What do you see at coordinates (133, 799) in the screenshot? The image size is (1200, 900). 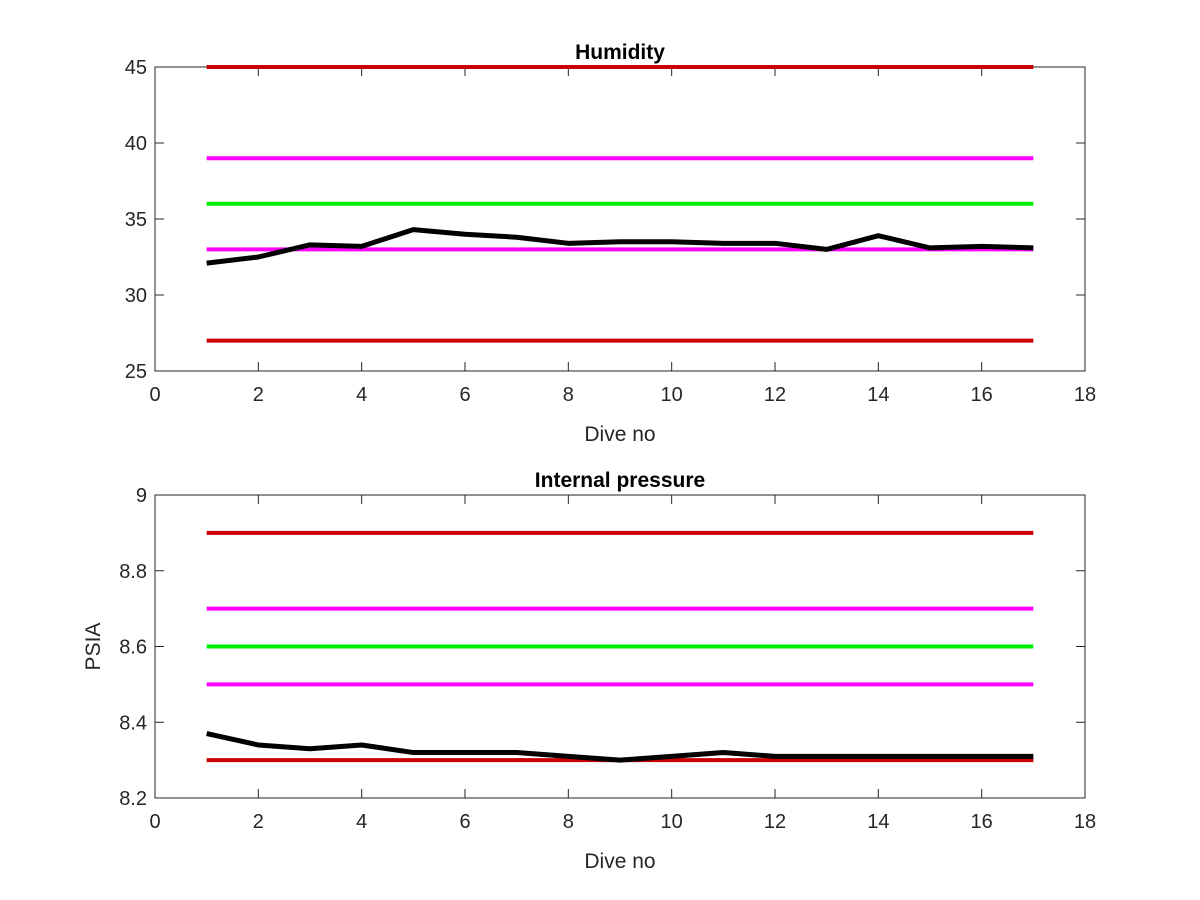 I see `y-tick-label: 8.2` at bounding box center [133, 799].